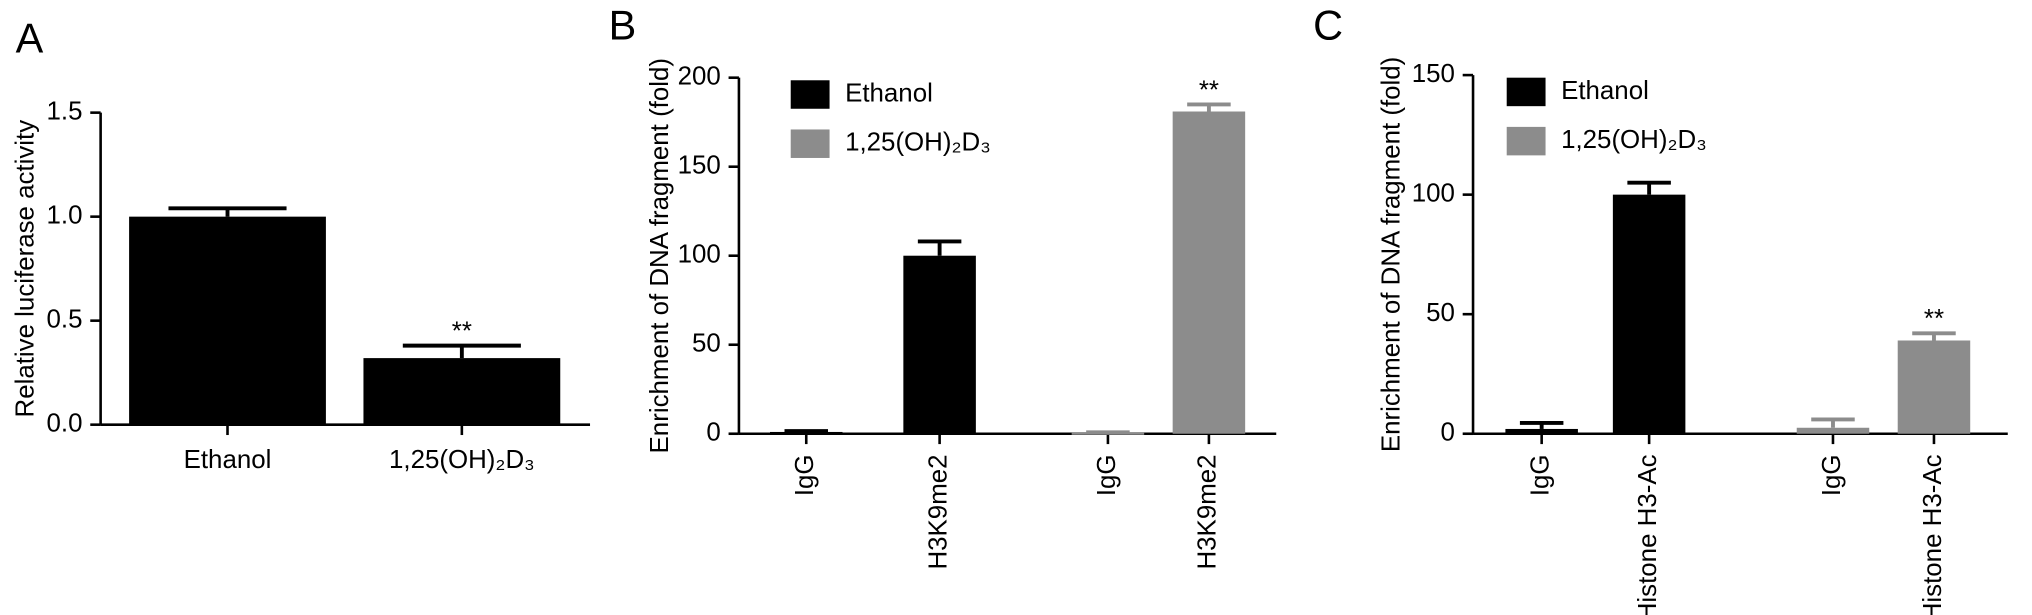 Image resolution: width=2032 pixels, height=615 pixels. I want to click on panel-label: B, so click(623, 24).